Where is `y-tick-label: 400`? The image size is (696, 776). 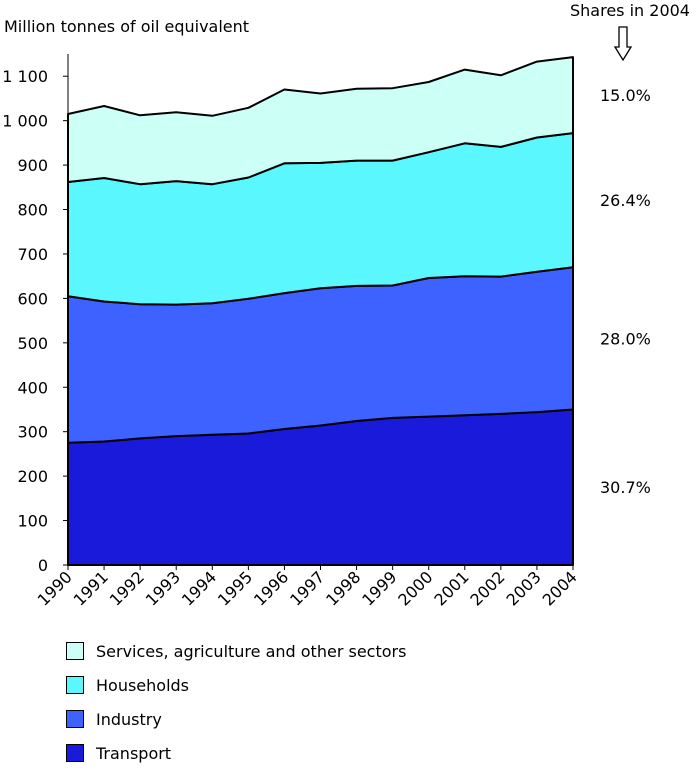 y-tick-label: 400 is located at coordinates (32, 387).